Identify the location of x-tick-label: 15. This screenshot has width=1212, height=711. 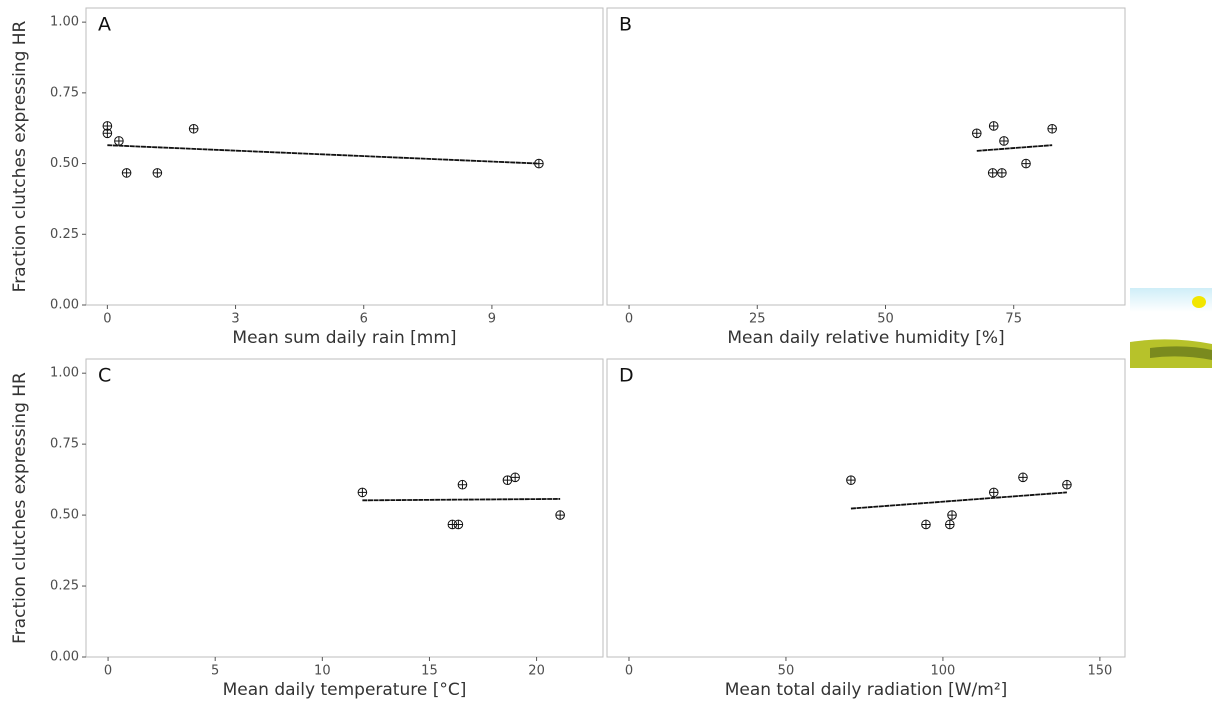
(429, 671).